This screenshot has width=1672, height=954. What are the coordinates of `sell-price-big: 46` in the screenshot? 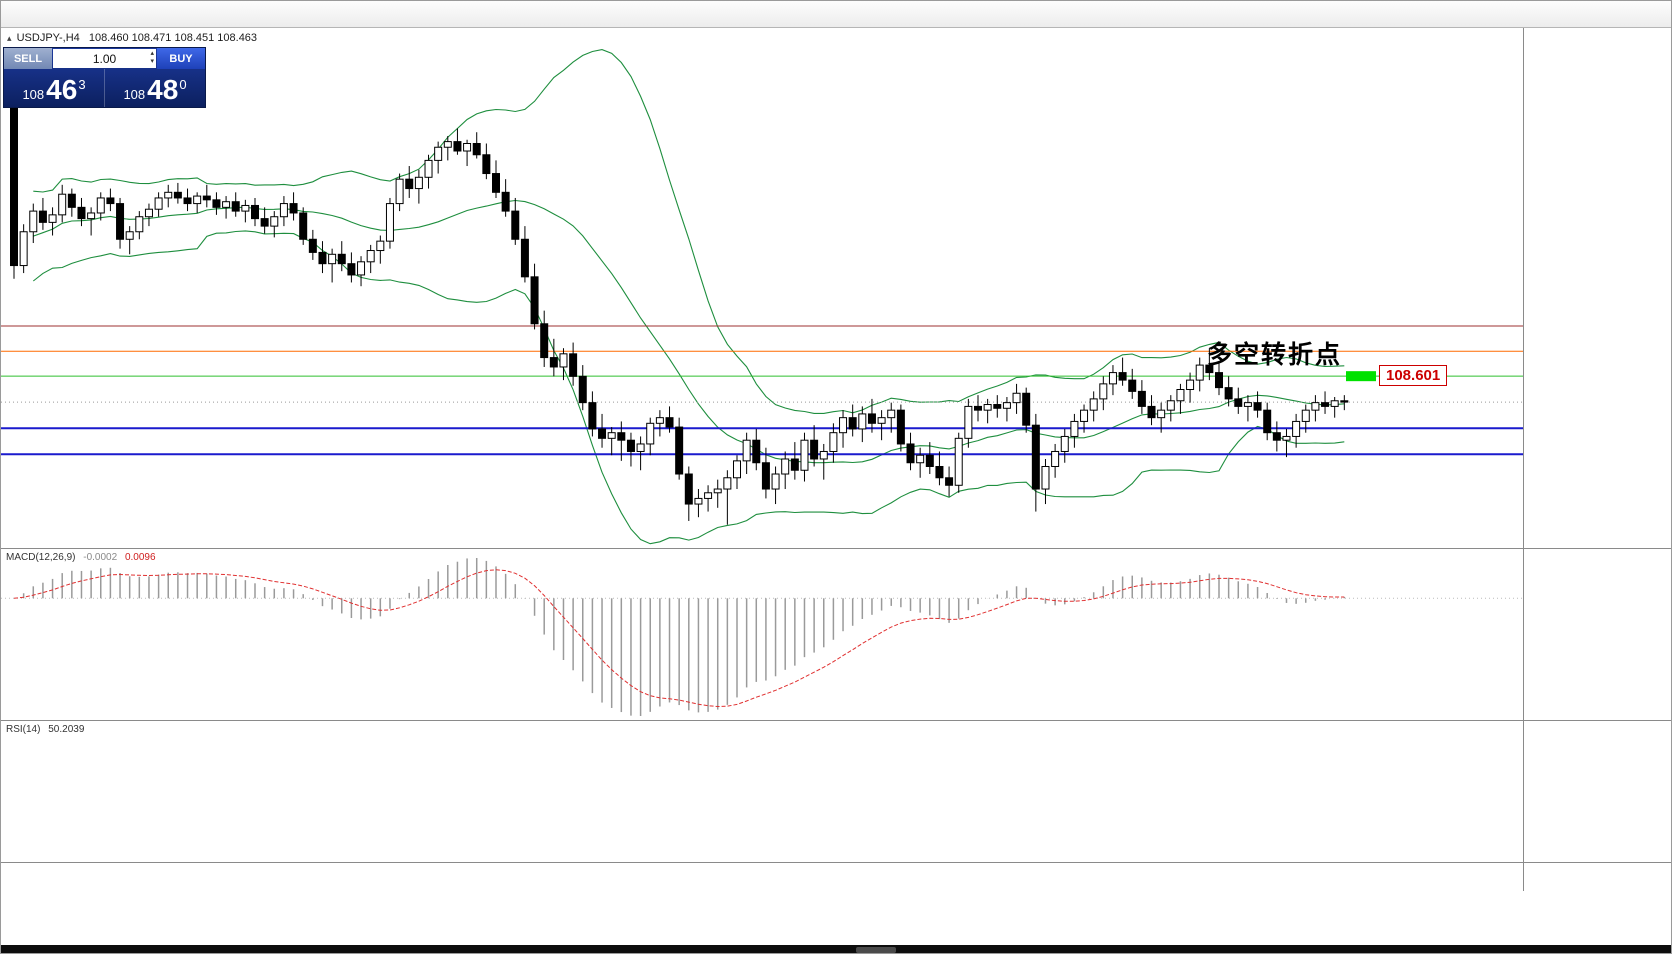 It's located at (62, 89).